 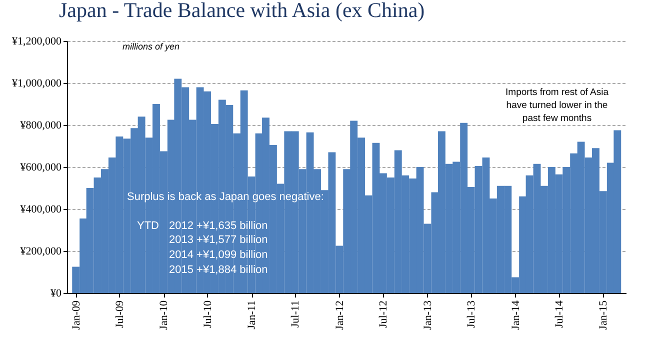 I want to click on annotation: Imports from rest of Asia, so click(x=558, y=92).